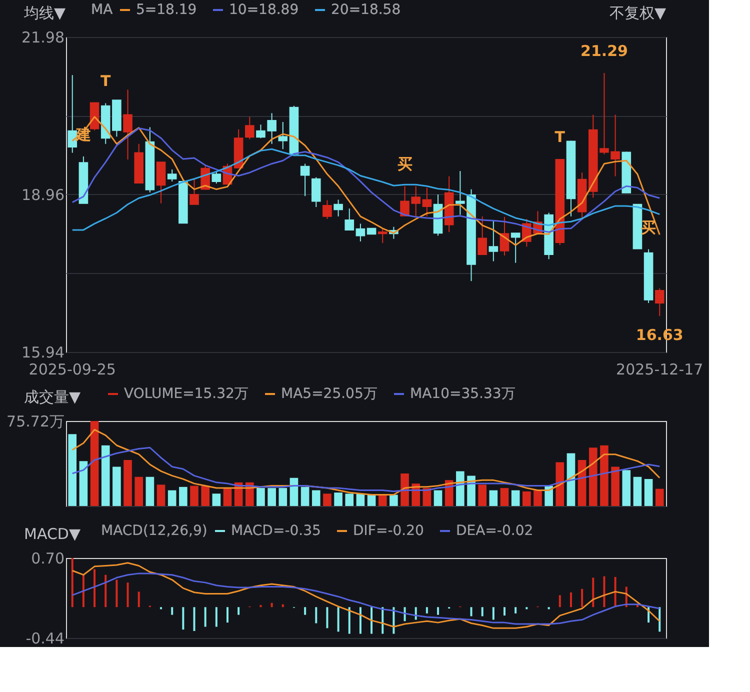  Describe the element at coordinates (52, 534) in the screenshot. I see `text: MACD▼` at that location.